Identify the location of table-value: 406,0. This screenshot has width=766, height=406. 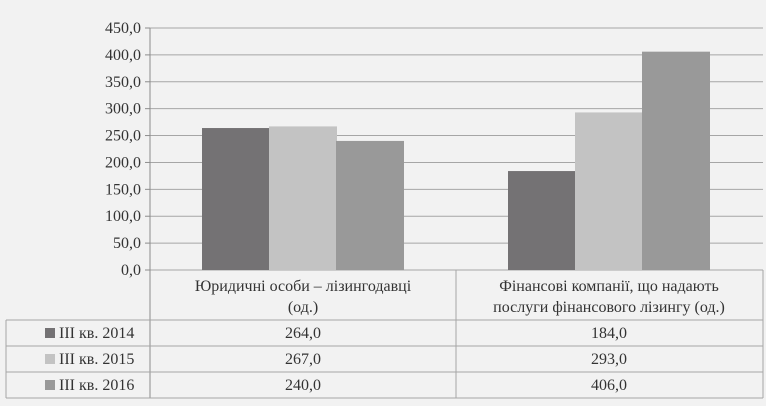
(609, 385).